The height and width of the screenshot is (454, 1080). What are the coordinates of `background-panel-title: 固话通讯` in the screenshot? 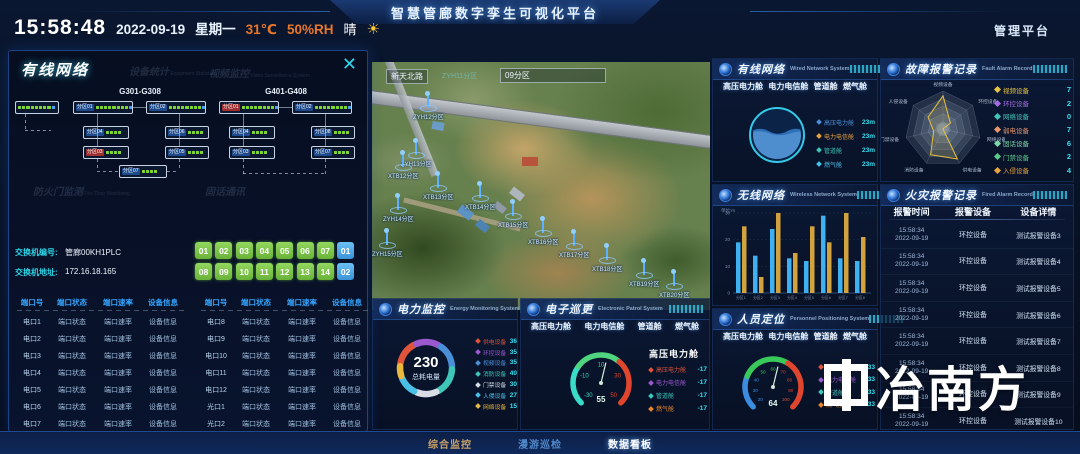 It's located at (225, 192).